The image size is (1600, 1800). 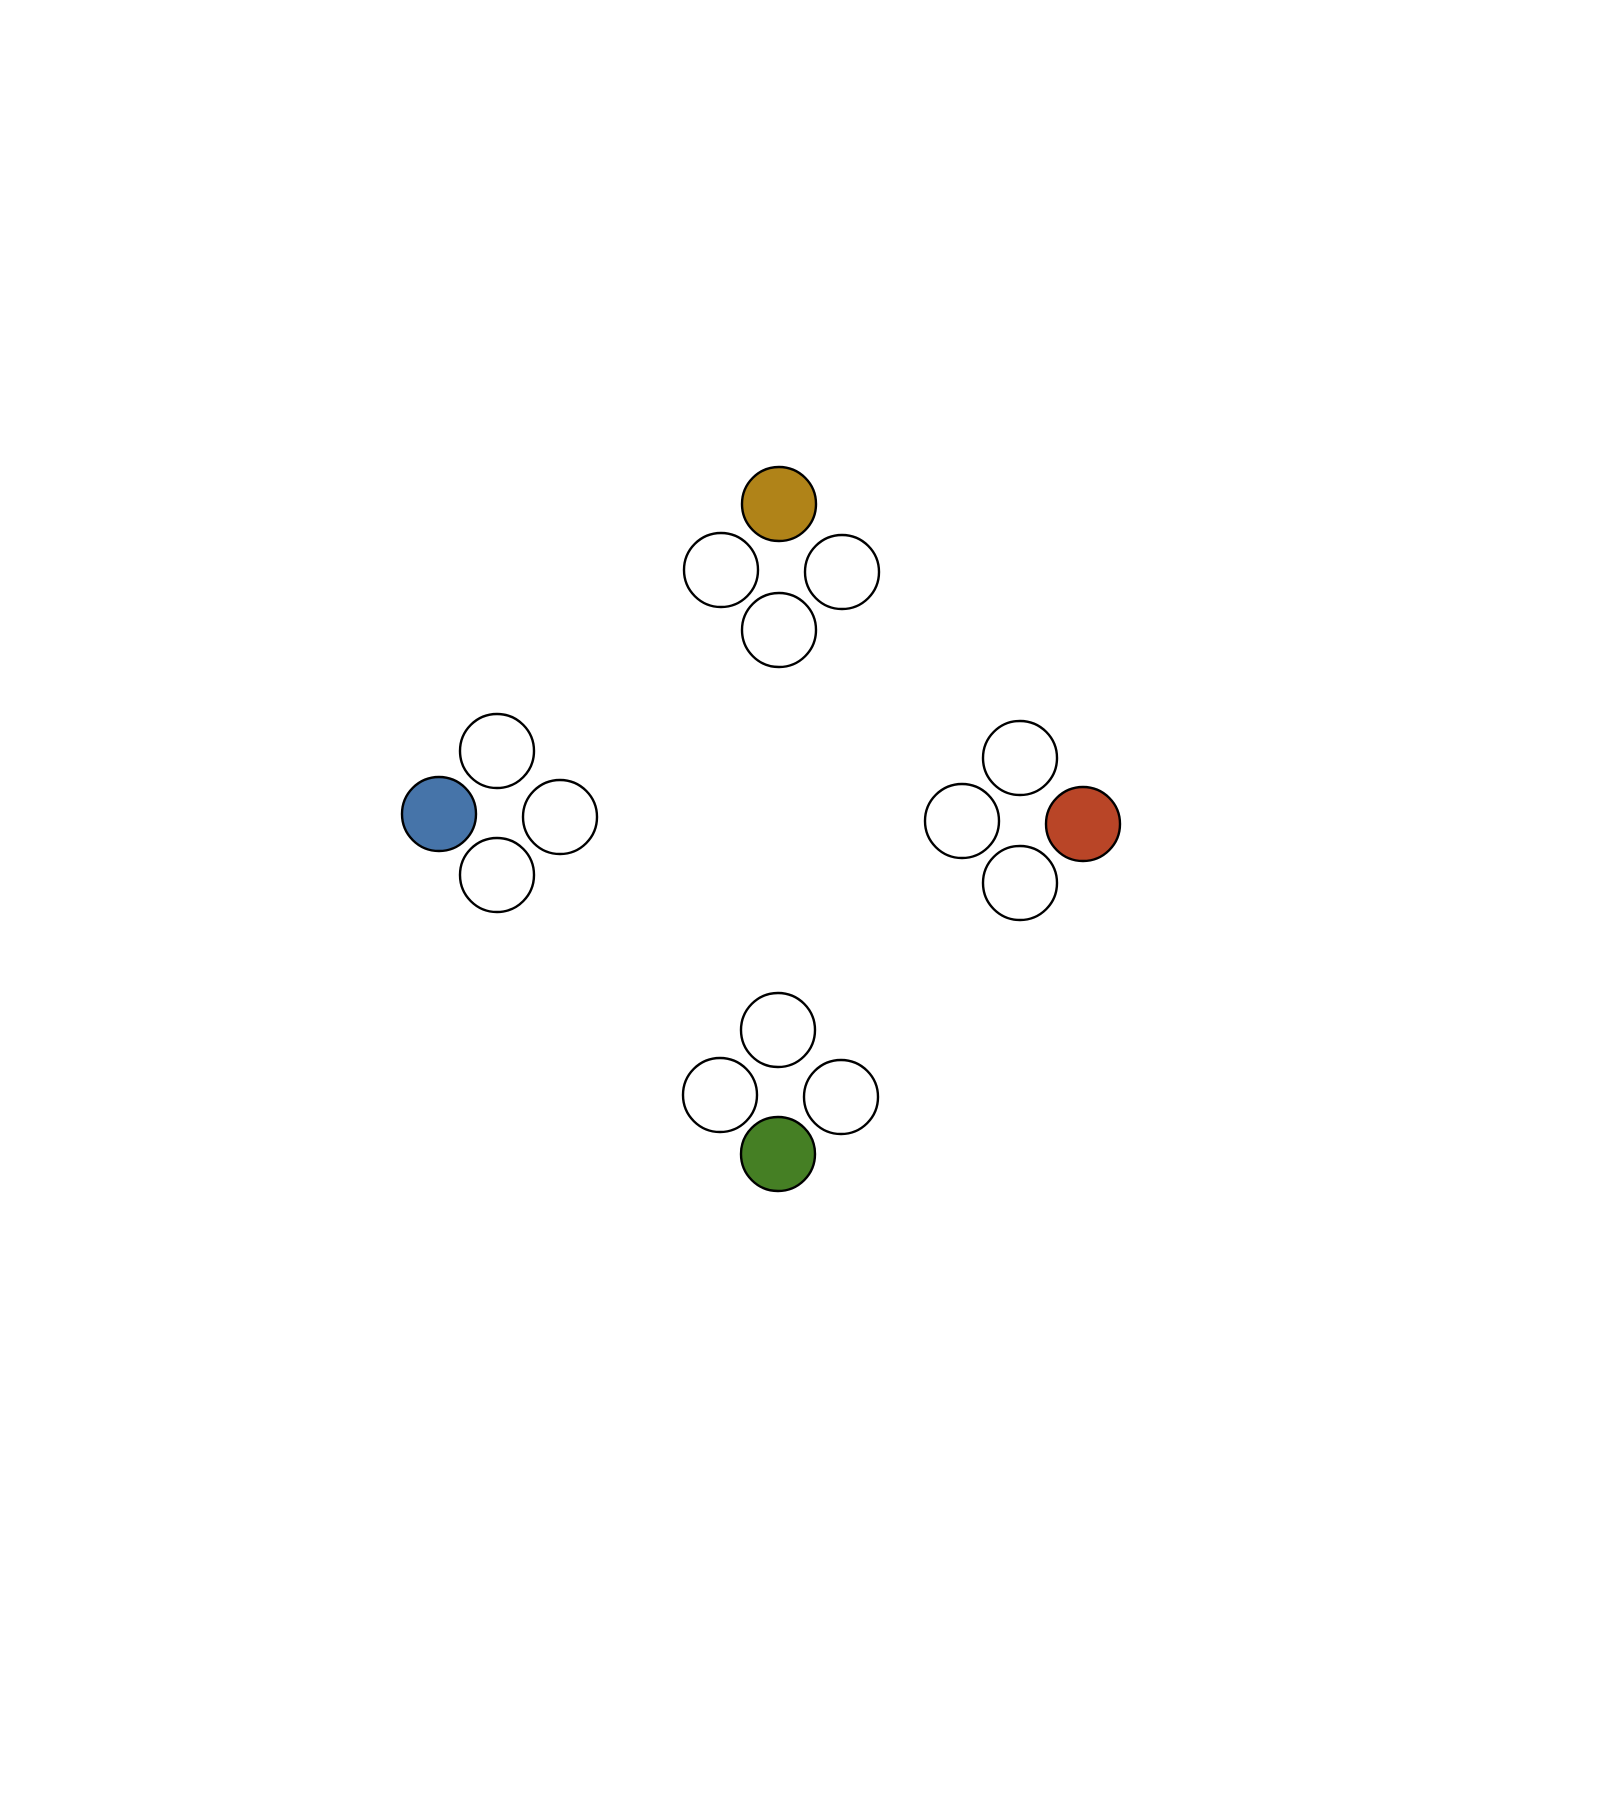 I want to click on cluster-top, so click(x=781, y=567).